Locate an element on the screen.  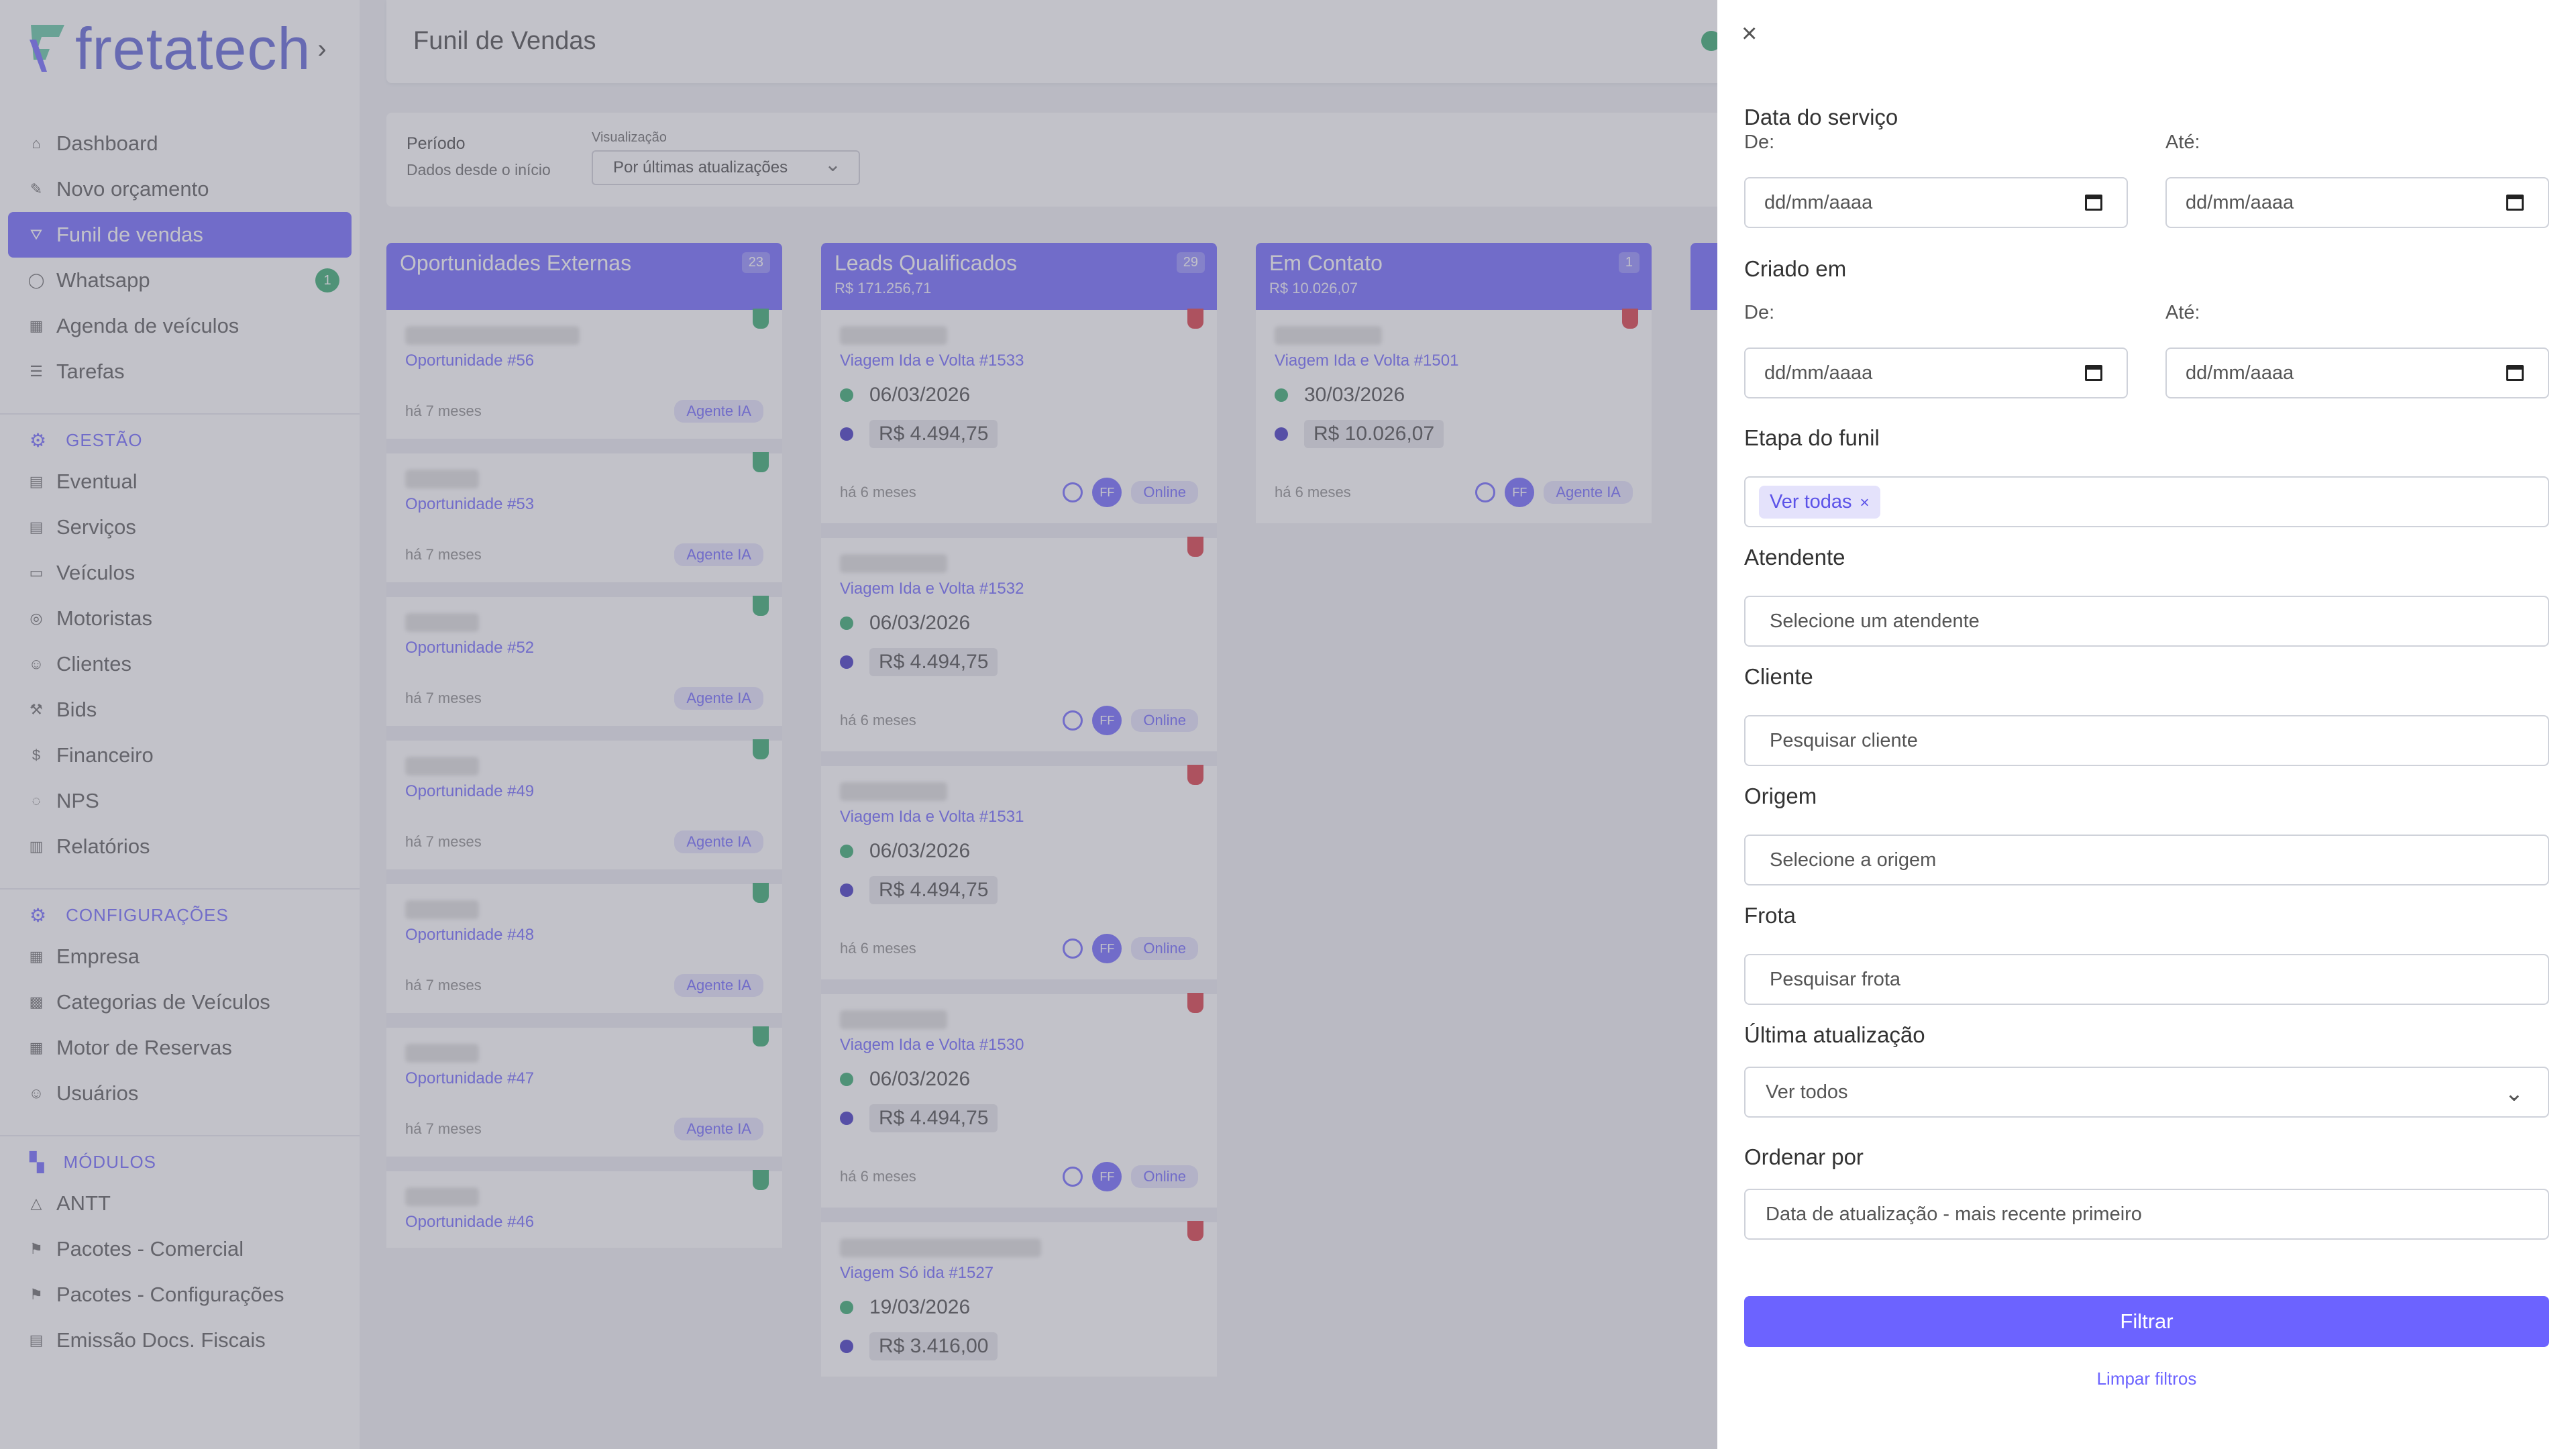
sidebar-item-novo-orcamento: ✎ Novo orçamento is located at coordinates (180, 189).